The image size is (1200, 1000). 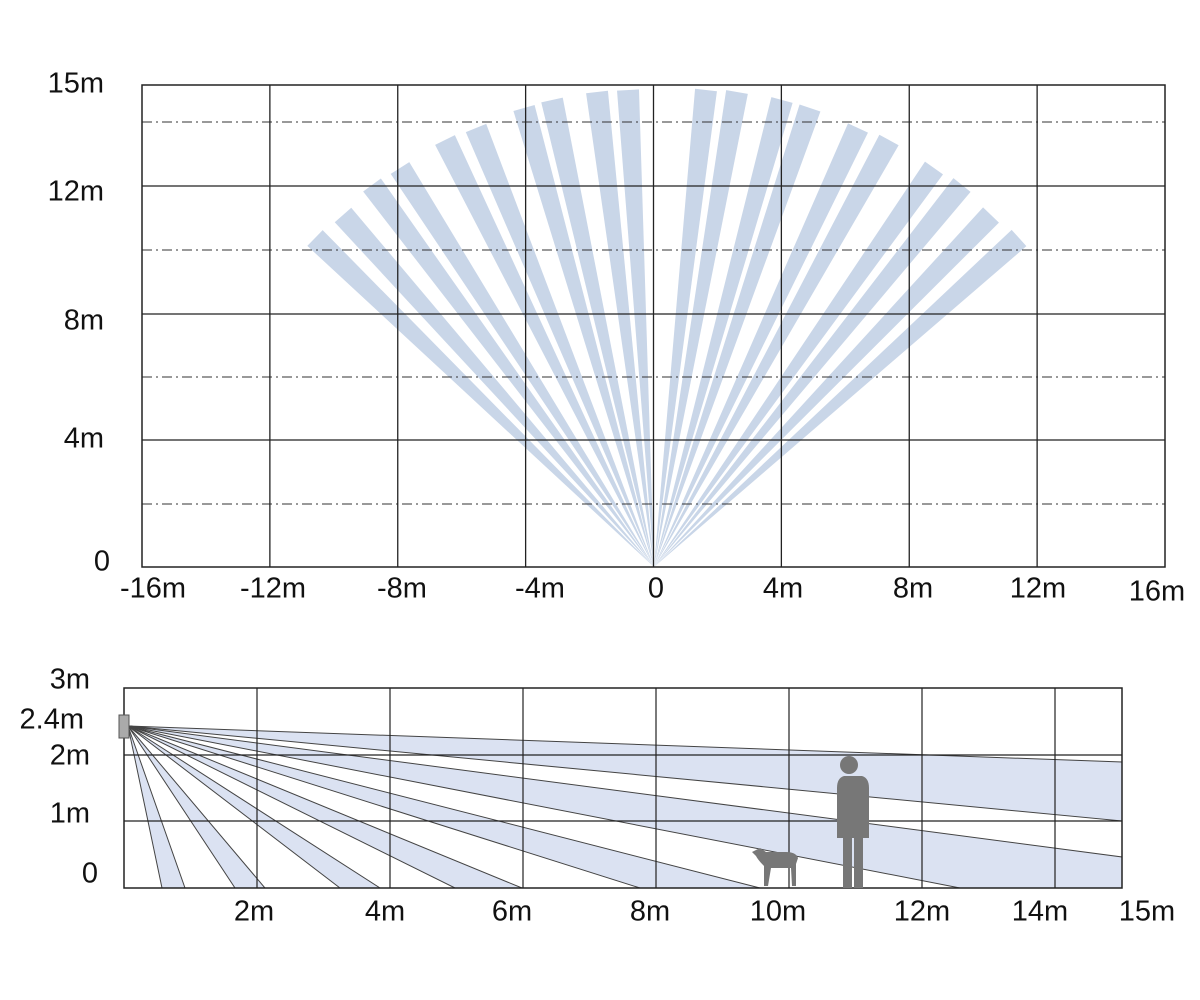 What do you see at coordinates (70, 814) in the screenshot?
I see `y-label: 1m` at bounding box center [70, 814].